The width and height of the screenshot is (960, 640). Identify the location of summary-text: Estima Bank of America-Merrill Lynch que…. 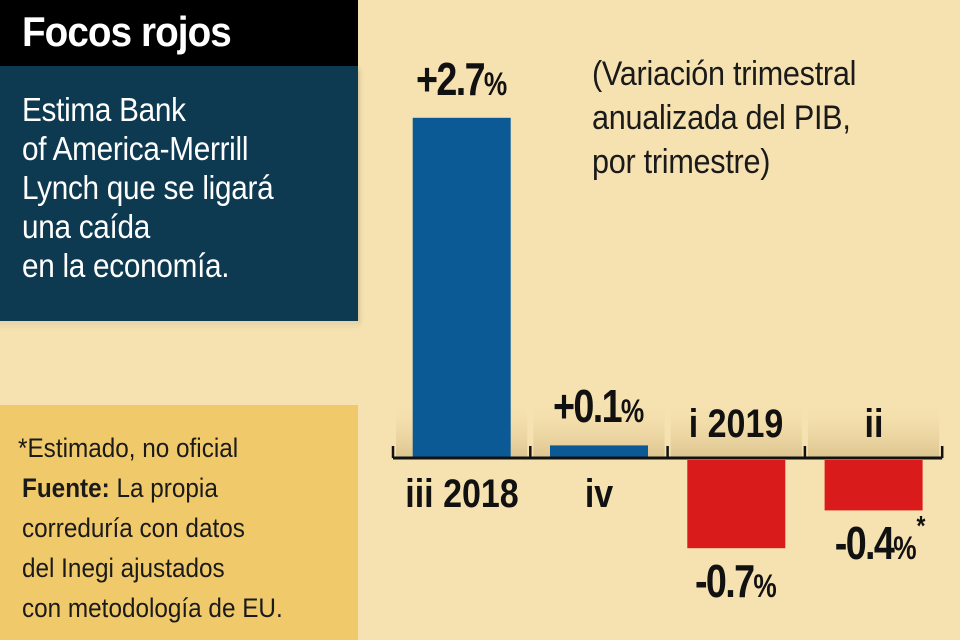
(148, 187).